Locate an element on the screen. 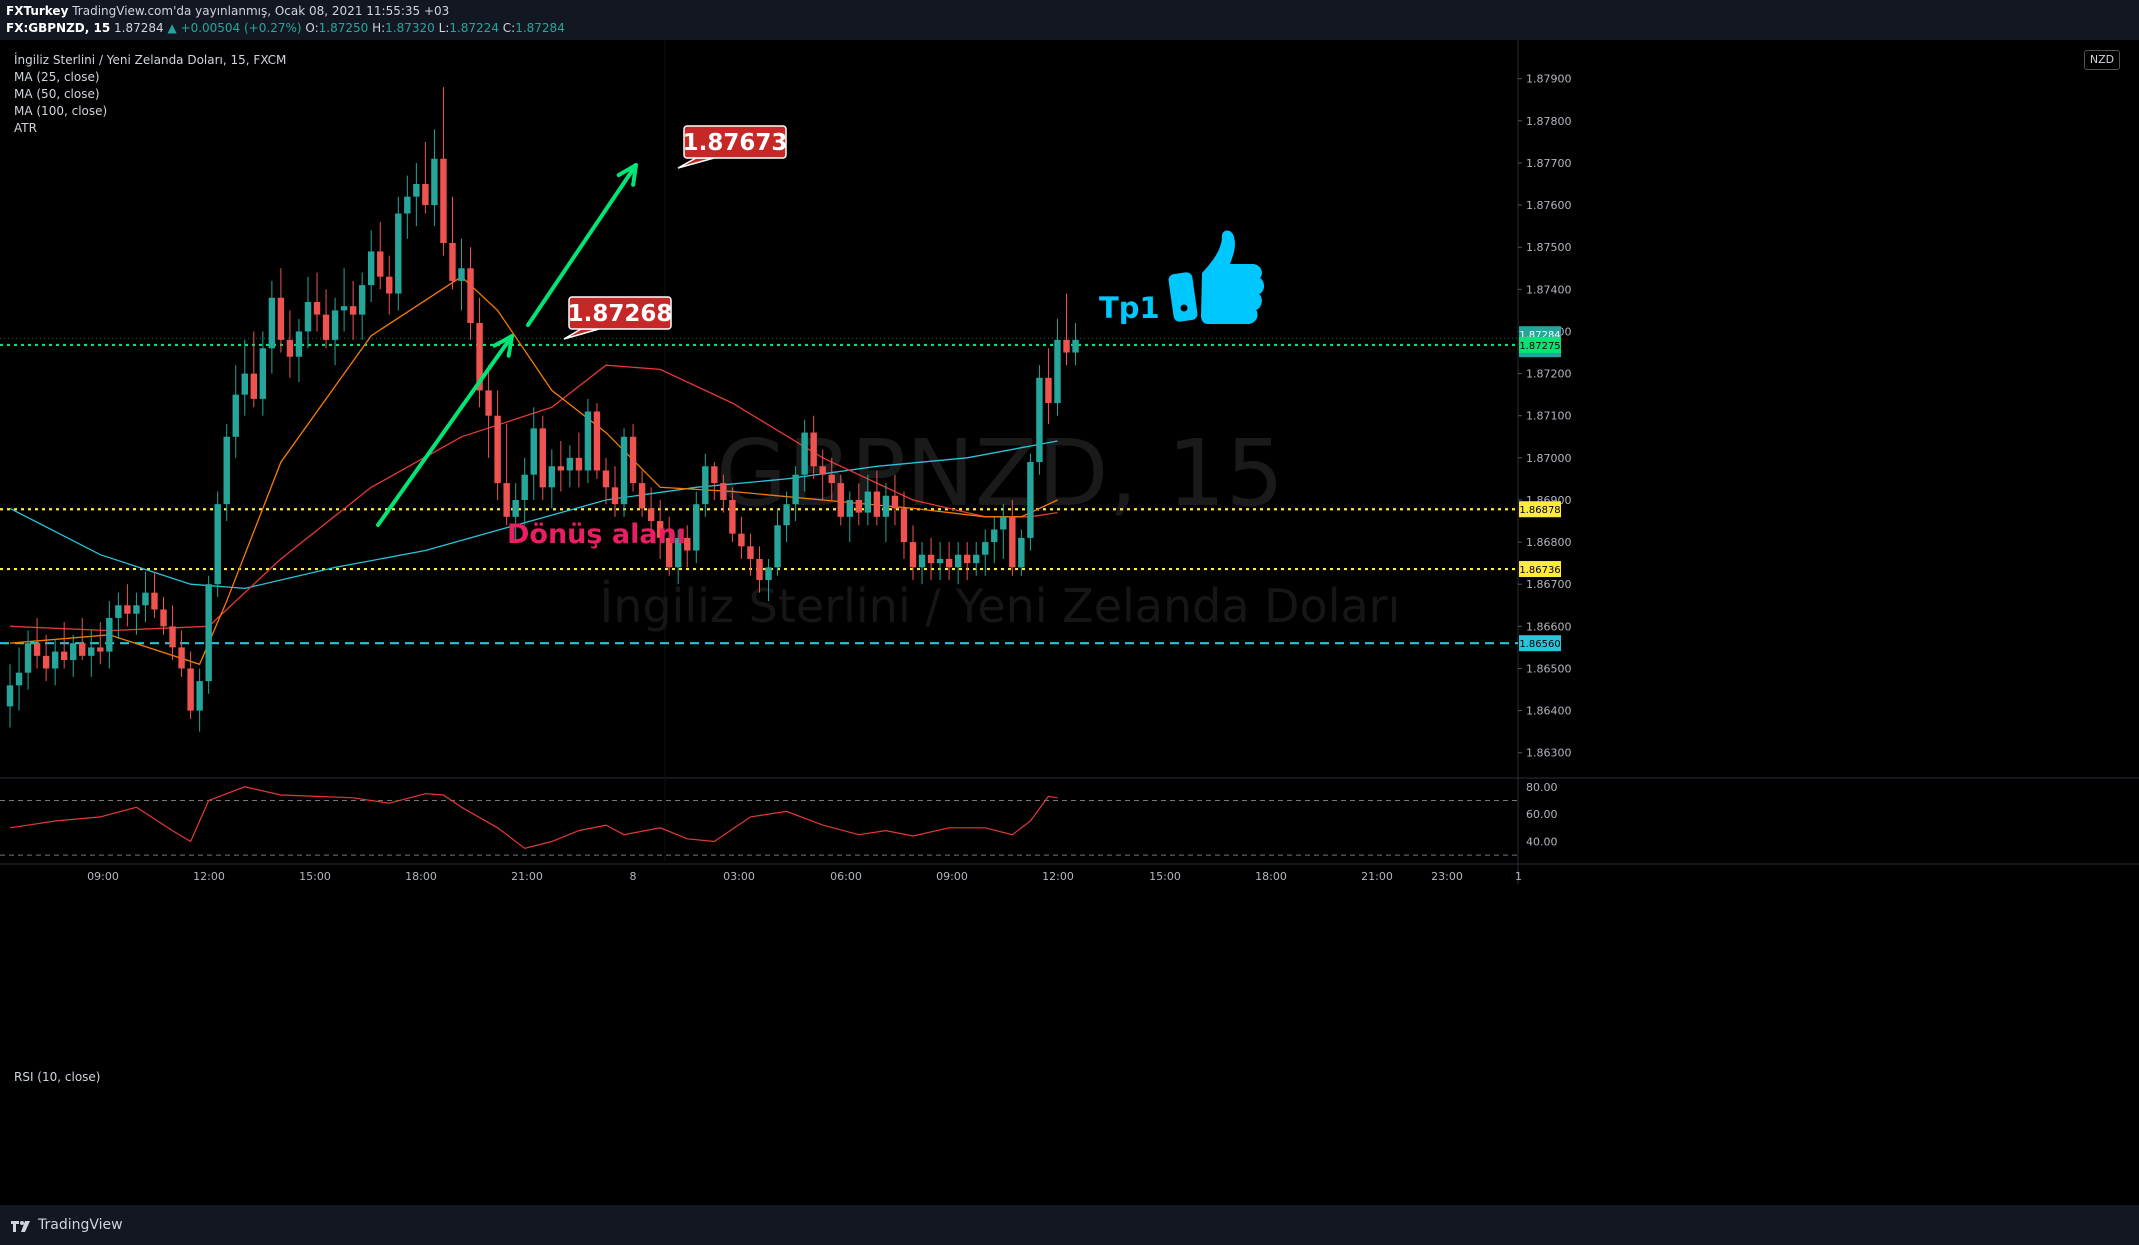 The height and width of the screenshot is (1245, 2139). time-tick-label: 12:00 is located at coordinates (209, 876).